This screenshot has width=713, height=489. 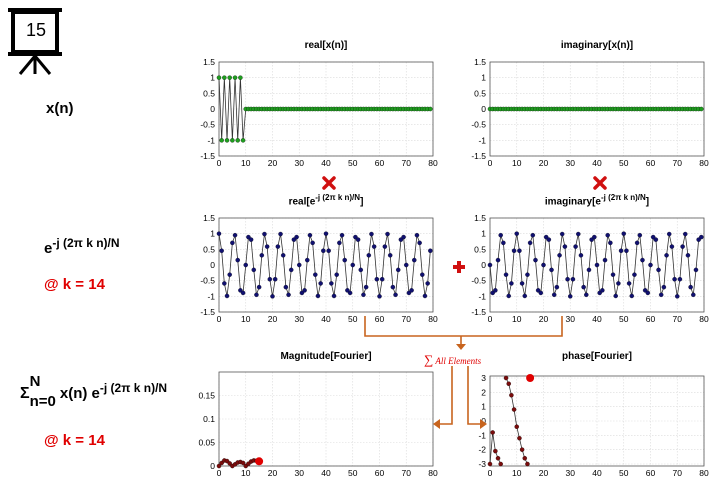 I want to click on plot-area, so click(x=326, y=419).